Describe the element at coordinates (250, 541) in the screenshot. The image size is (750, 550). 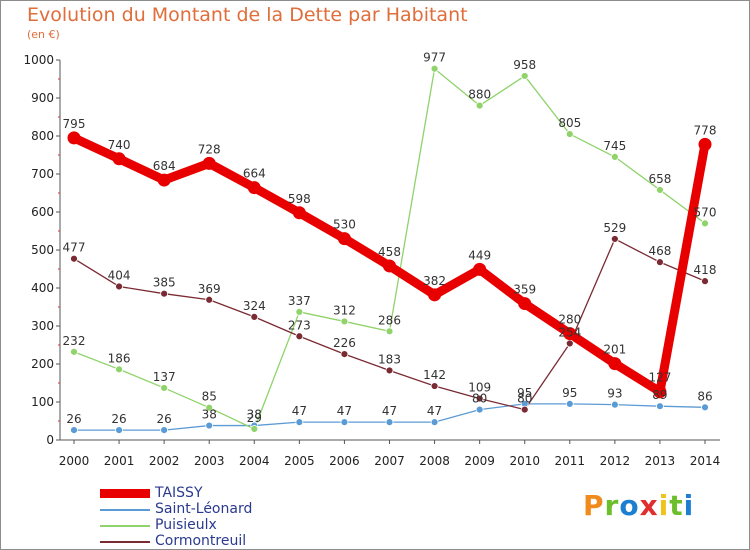
I see `legend-item: Cormontreuil` at that location.